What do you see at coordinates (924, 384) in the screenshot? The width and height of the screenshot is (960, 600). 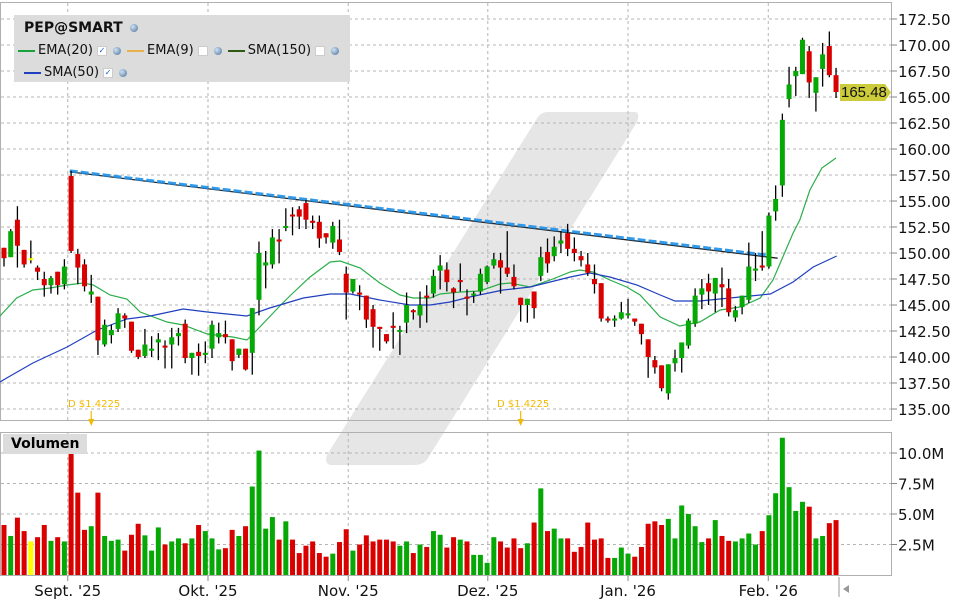 I see `price-tick-label: 137.50` at bounding box center [924, 384].